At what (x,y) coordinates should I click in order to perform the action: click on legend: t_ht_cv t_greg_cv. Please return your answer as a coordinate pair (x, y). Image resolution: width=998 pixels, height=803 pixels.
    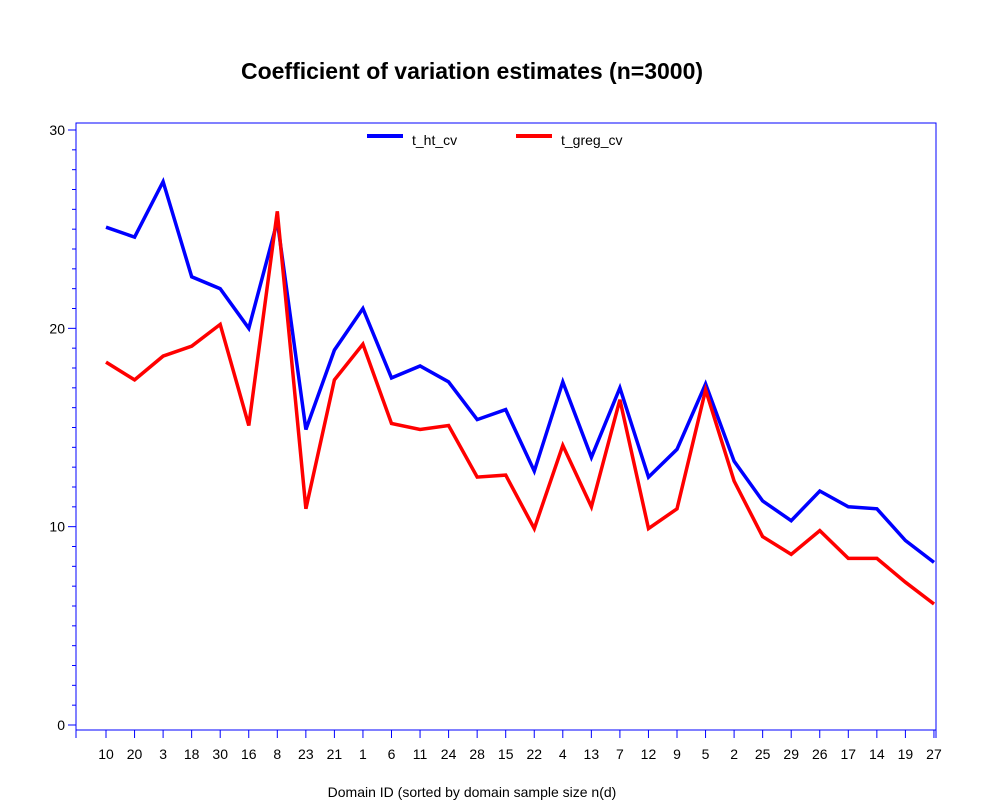
    Looking at the image, I should click on (494, 140).